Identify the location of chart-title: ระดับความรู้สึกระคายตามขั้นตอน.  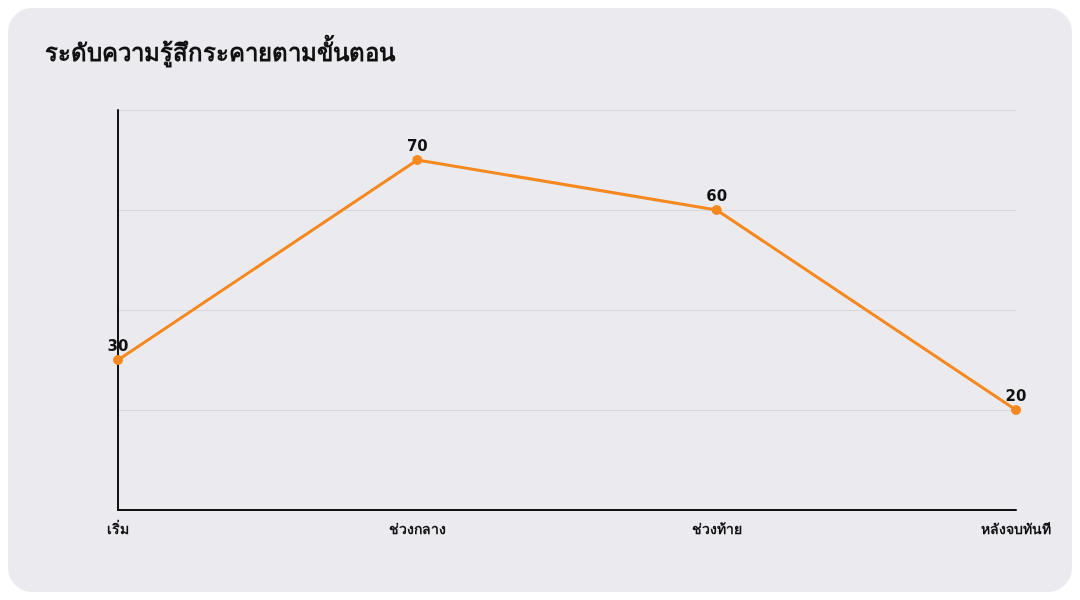
(220, 51).